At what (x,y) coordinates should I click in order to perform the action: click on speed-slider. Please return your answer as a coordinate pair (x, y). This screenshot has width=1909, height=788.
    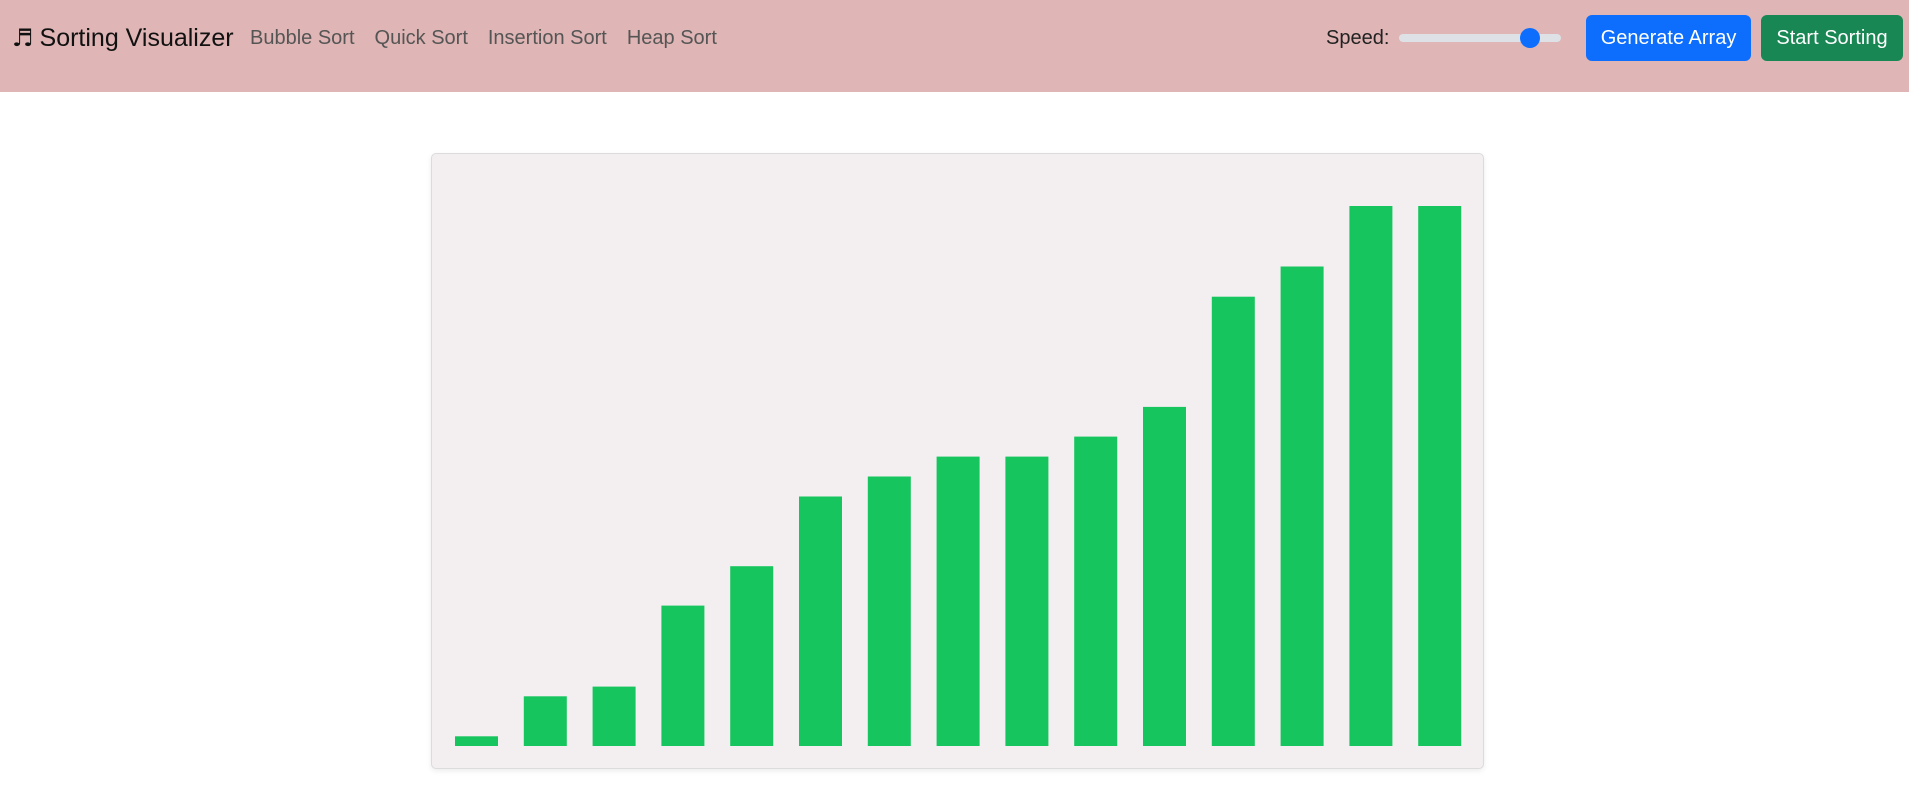
    Looking at the image, I should click on (1480, 38).